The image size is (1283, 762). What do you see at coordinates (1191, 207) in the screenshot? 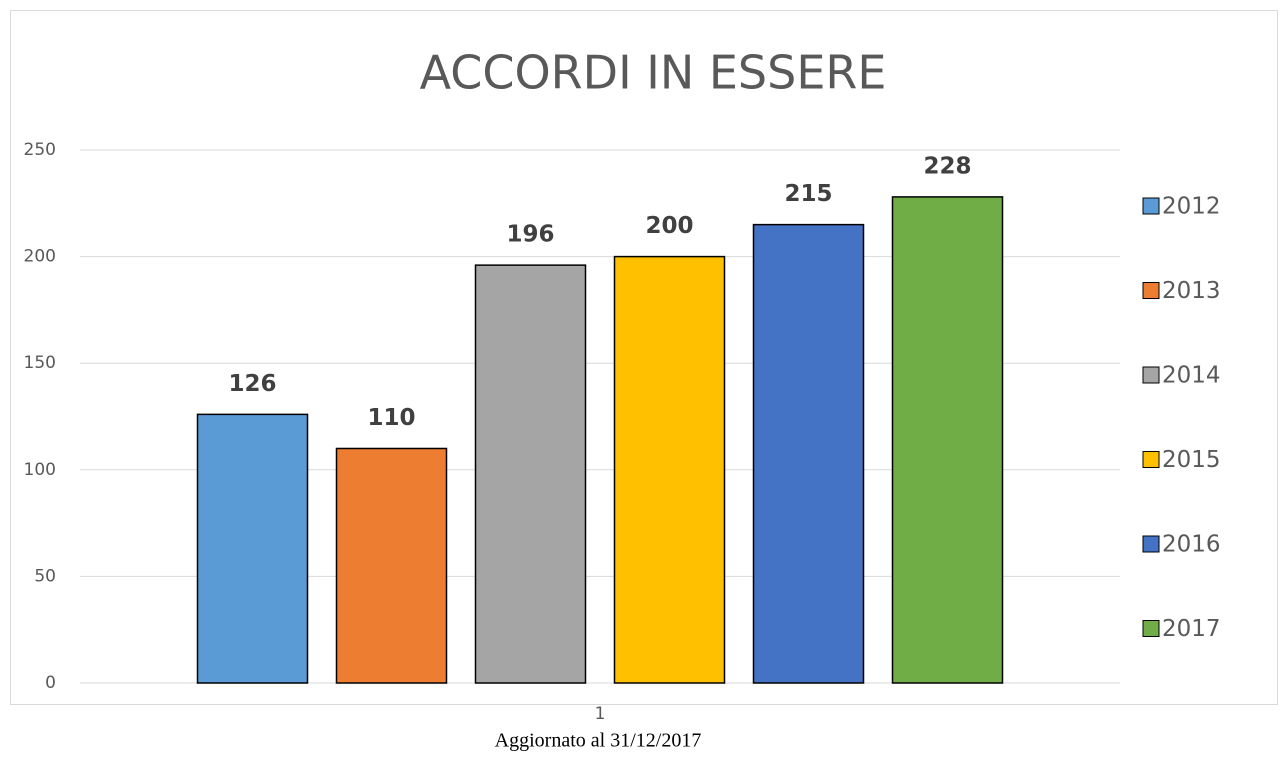
I see `legend-label: 2012` at bounding box center [1191, 207].